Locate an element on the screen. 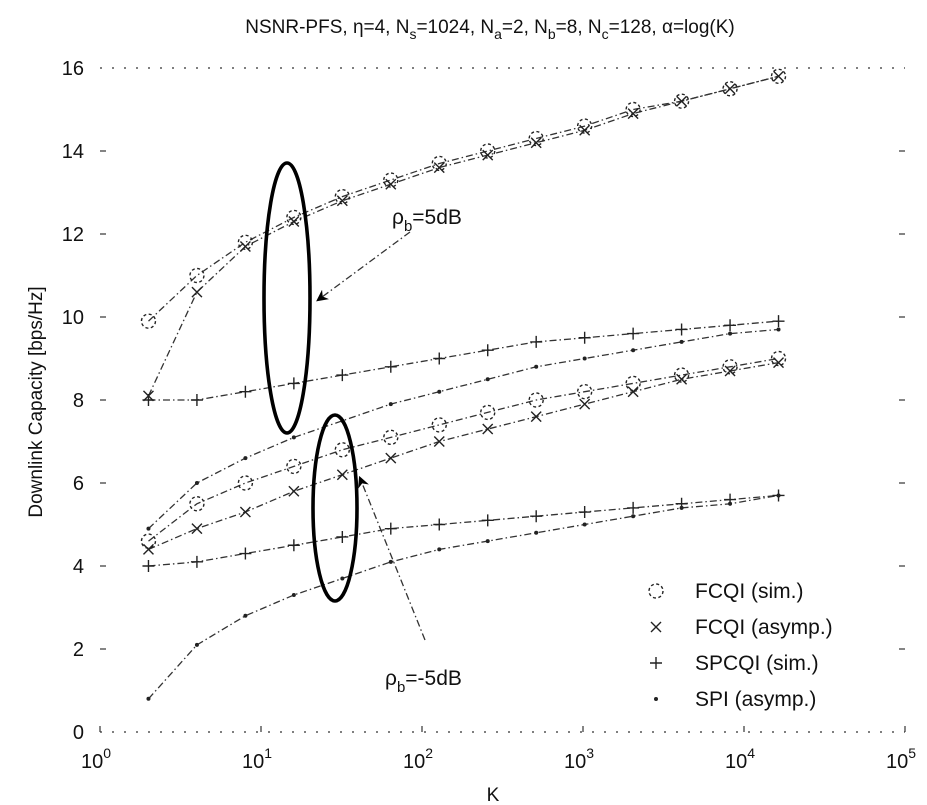 Image resolution: width=927 pixels, height=805 pixels. y-tick-label: 4 is located at coordinates (78, 567).